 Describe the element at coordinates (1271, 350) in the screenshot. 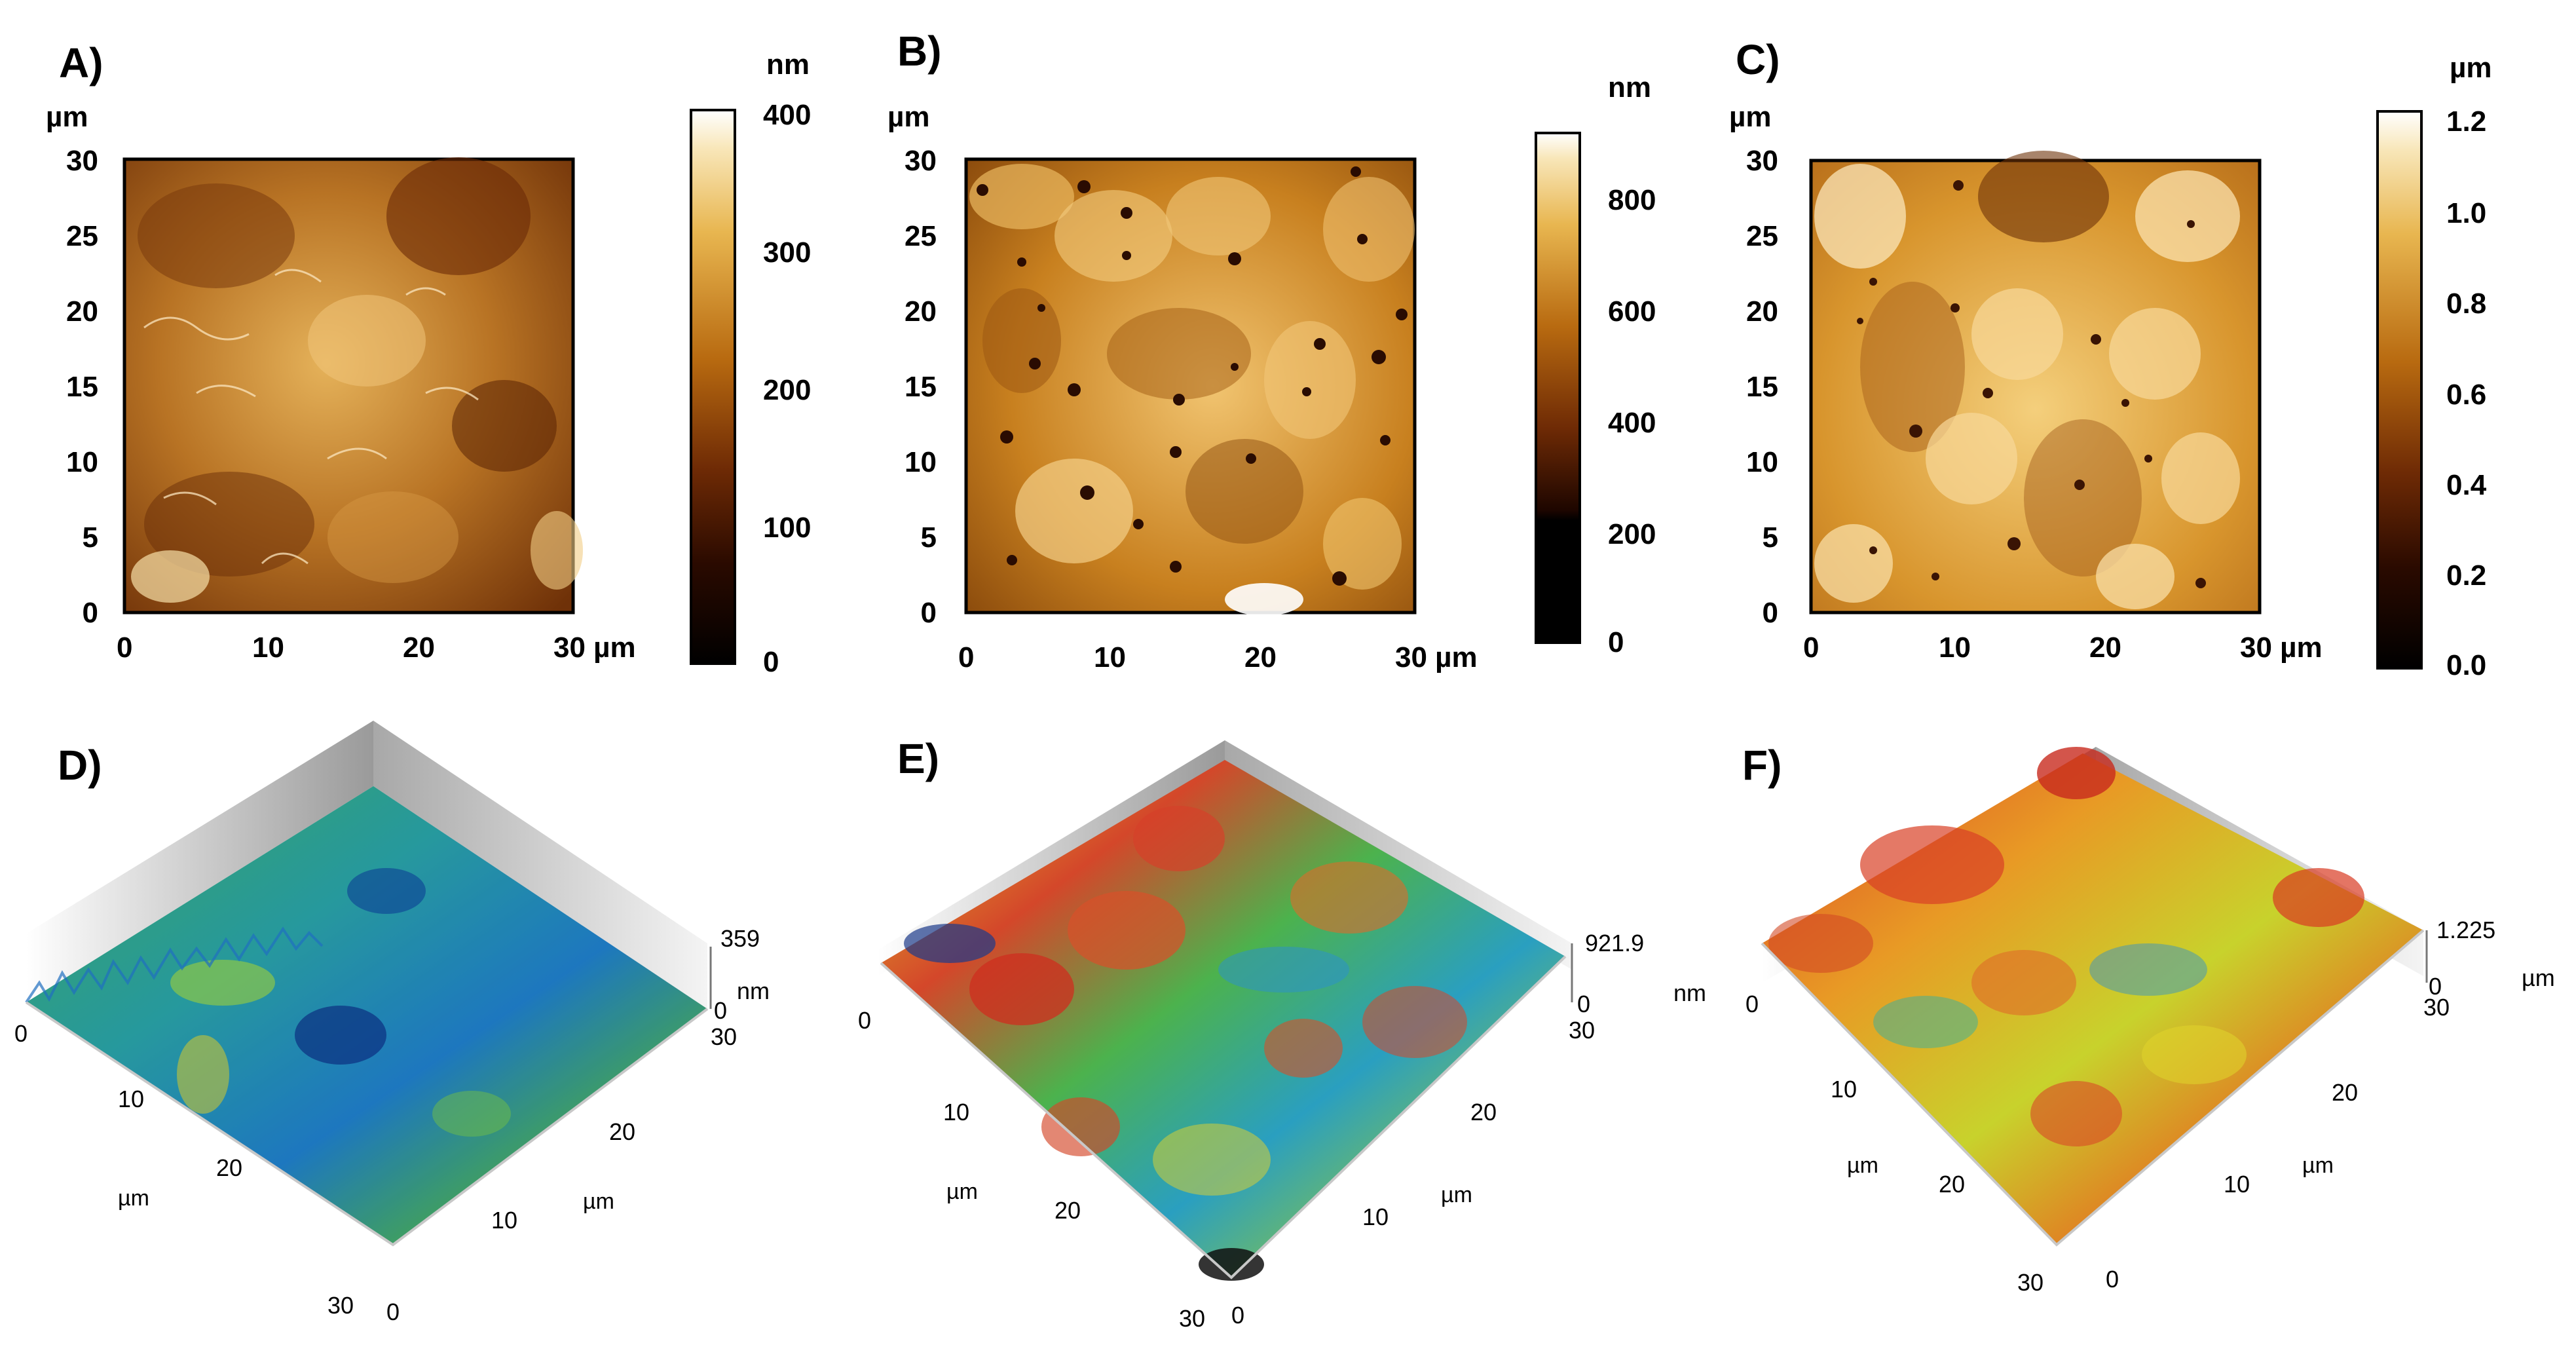

I see `panel-b: B) µm` at that location.